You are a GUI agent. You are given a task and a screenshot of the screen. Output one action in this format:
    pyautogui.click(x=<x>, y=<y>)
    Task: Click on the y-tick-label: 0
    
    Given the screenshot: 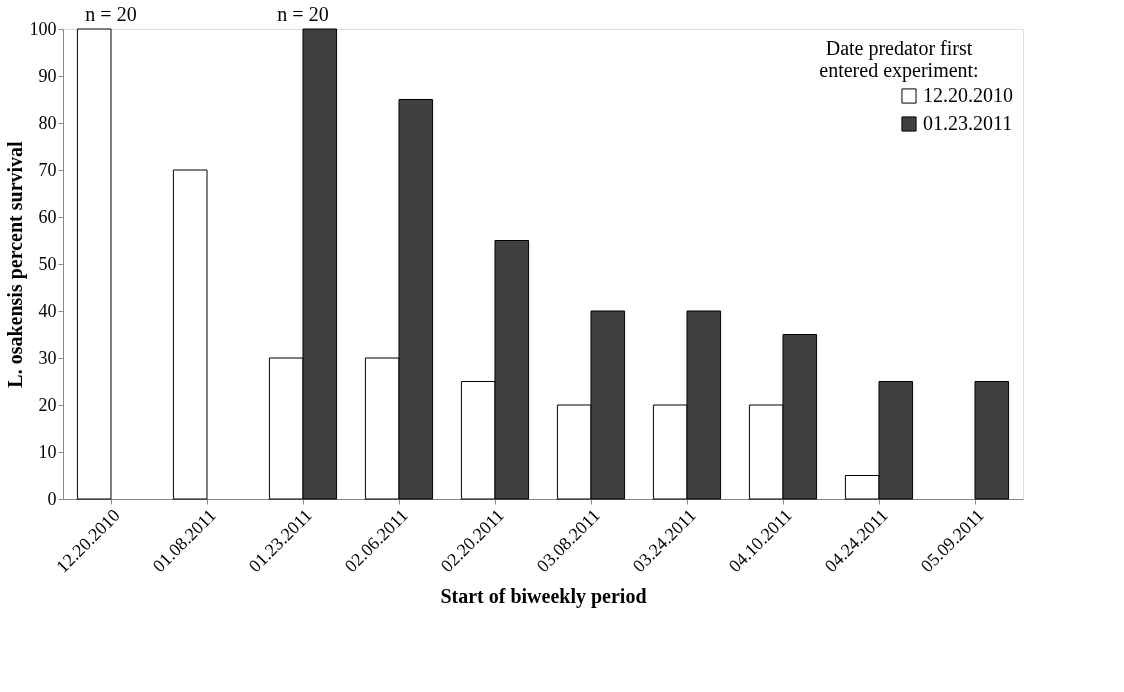 What is the action you would take?
    pyautogui.click(x=52, y=498)
    